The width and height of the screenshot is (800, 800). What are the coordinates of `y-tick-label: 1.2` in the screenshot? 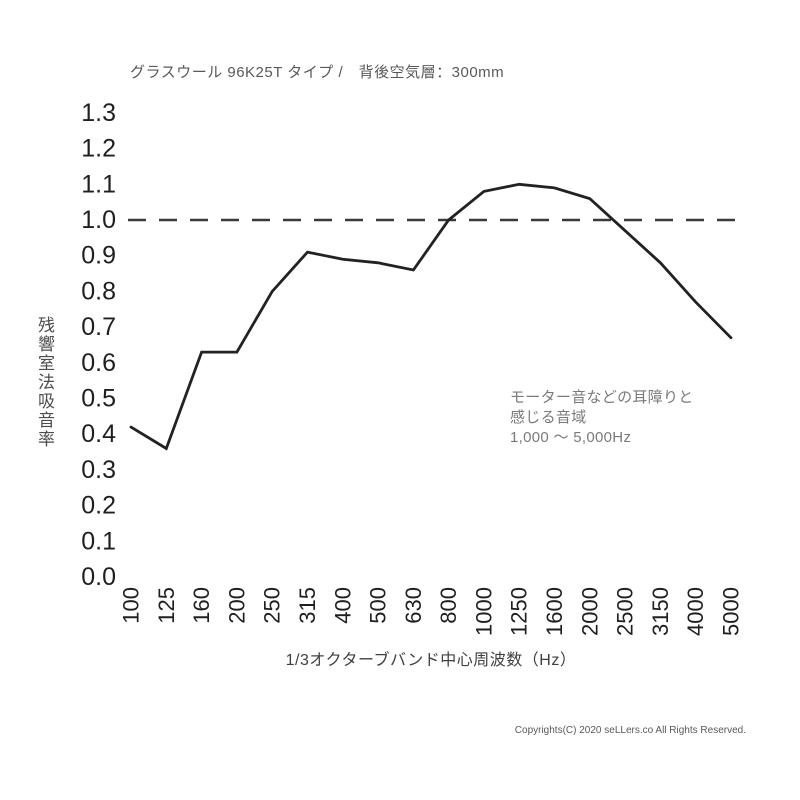 It's located at (98, 149).